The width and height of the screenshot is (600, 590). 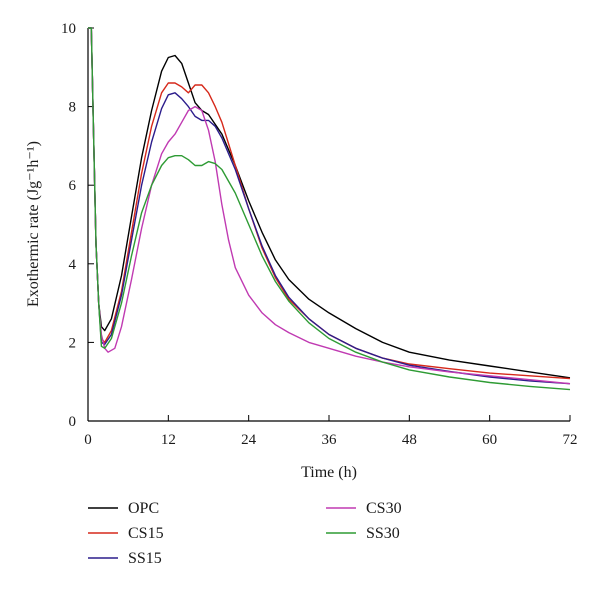 What do you see at coordinates (168, 440) in the screenshot?
I see `x-tick-label: 12` at bounding box center [168, 440].